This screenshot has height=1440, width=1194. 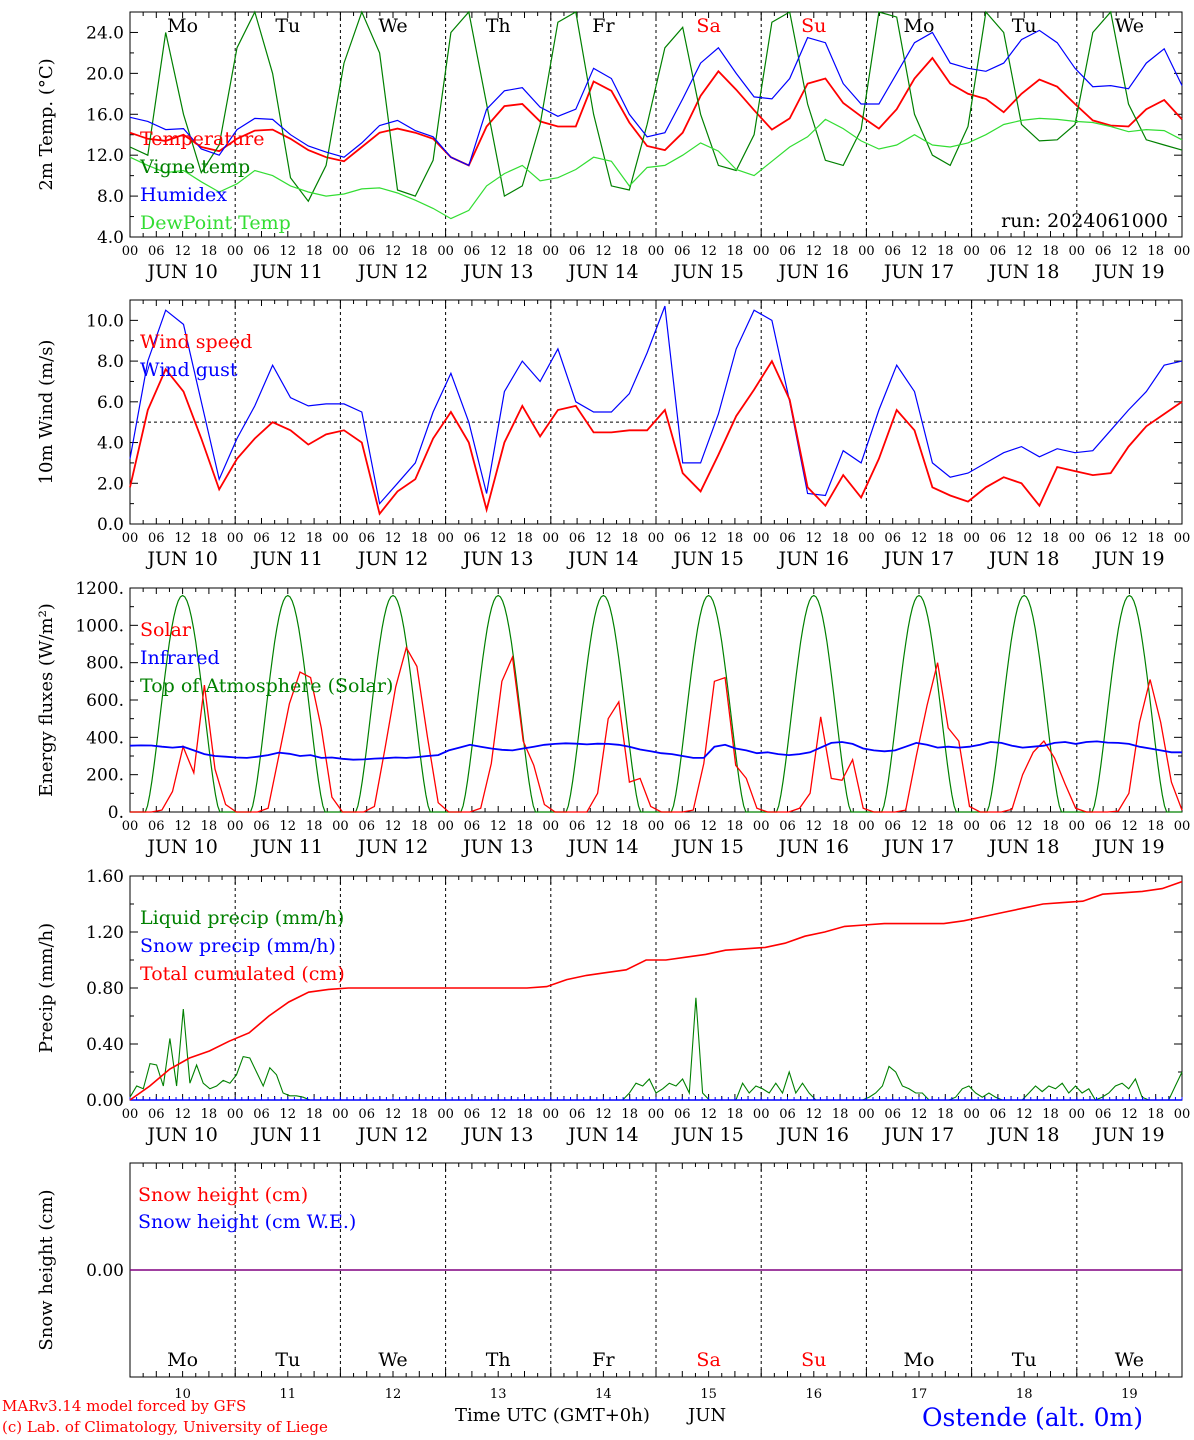 I want to click on legend-entry: Vigne temp, so click(x=194, y=167).